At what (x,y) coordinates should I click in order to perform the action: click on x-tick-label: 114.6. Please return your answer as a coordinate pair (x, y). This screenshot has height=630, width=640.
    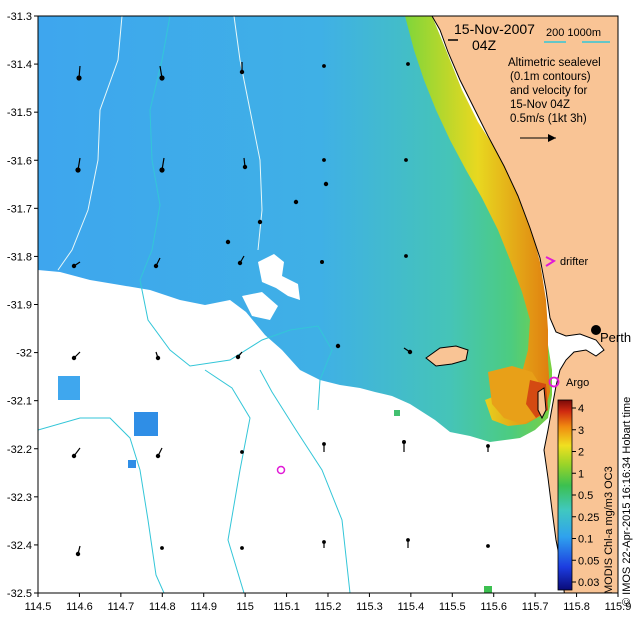
    Looking at the image, I should click on (79, 607).